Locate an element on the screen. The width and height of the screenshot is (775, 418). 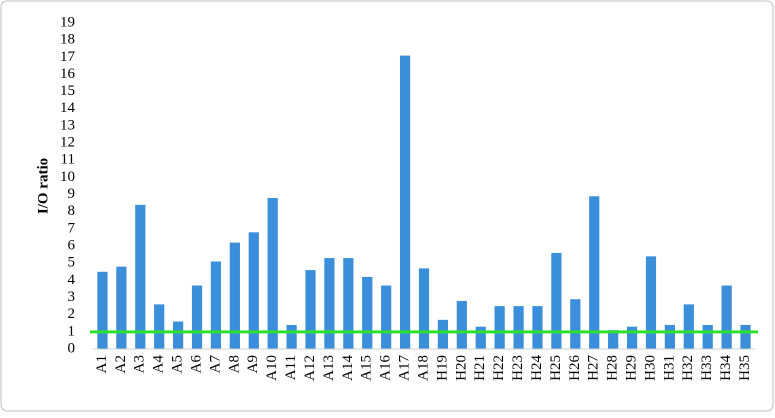
y-tick-label: 15 is located at coordinates (67, 91).